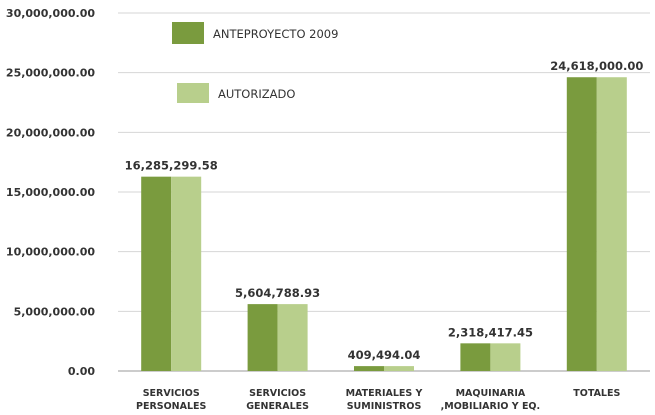  What do you see at coordinates (50, 73) in the screenshot?
I see `y-tick-label: 25,000,000.00` at bounding box center [50, 73].